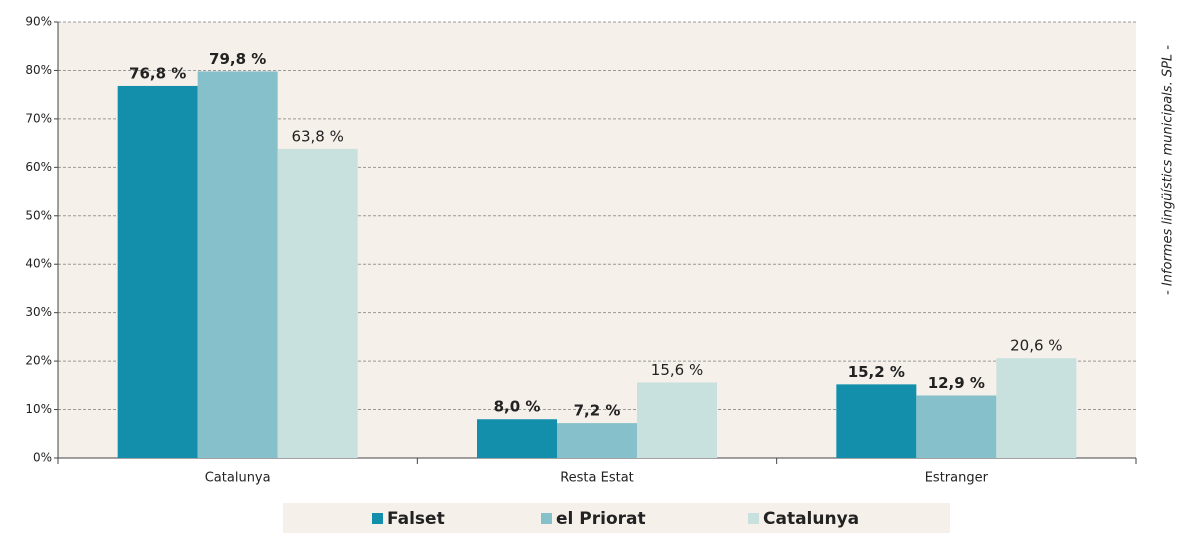  I want to click on legend-label: el Priorat, so click(601, 519).